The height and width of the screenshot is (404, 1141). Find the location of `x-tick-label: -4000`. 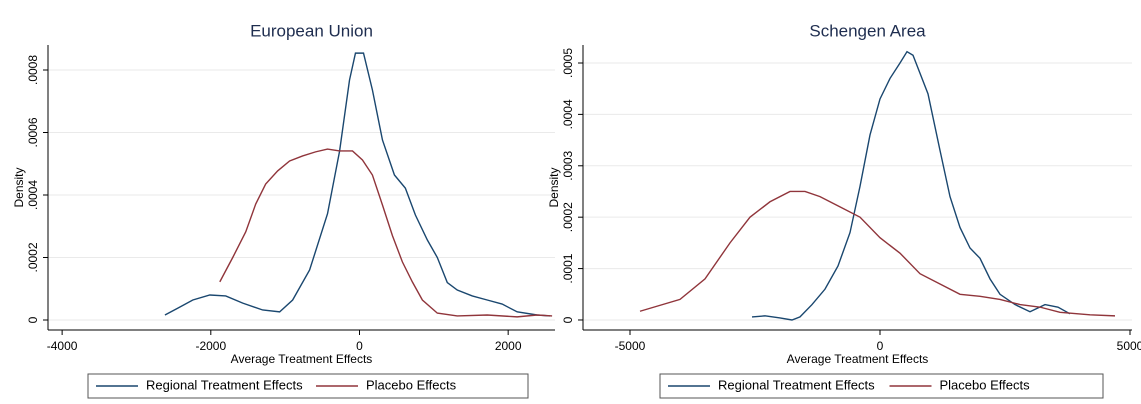

x-tick-label: -4000 is located at coordinates (62, 346).